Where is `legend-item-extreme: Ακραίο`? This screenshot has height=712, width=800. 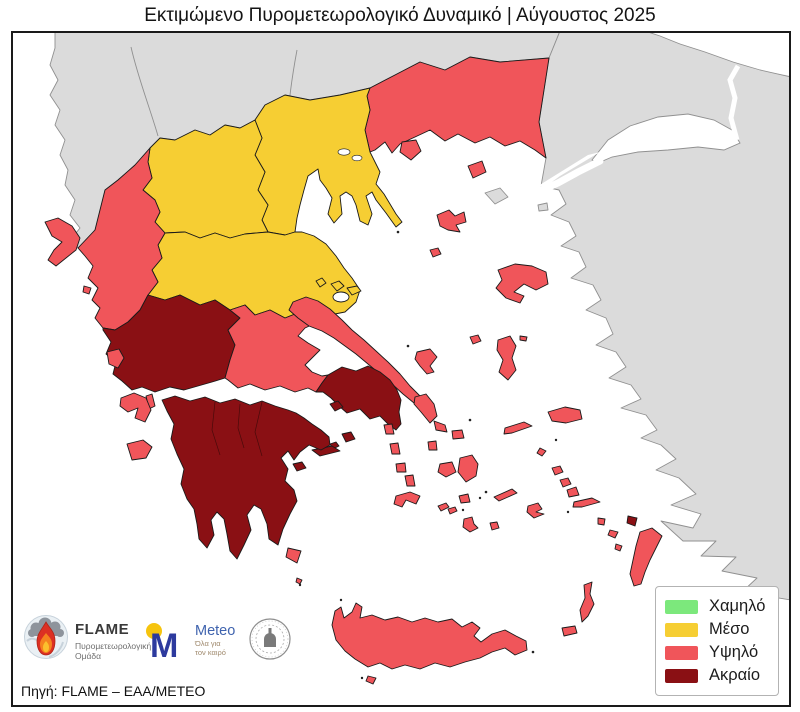
legend-item-extreme: Ακραίο is located at coordinates (717, 675).